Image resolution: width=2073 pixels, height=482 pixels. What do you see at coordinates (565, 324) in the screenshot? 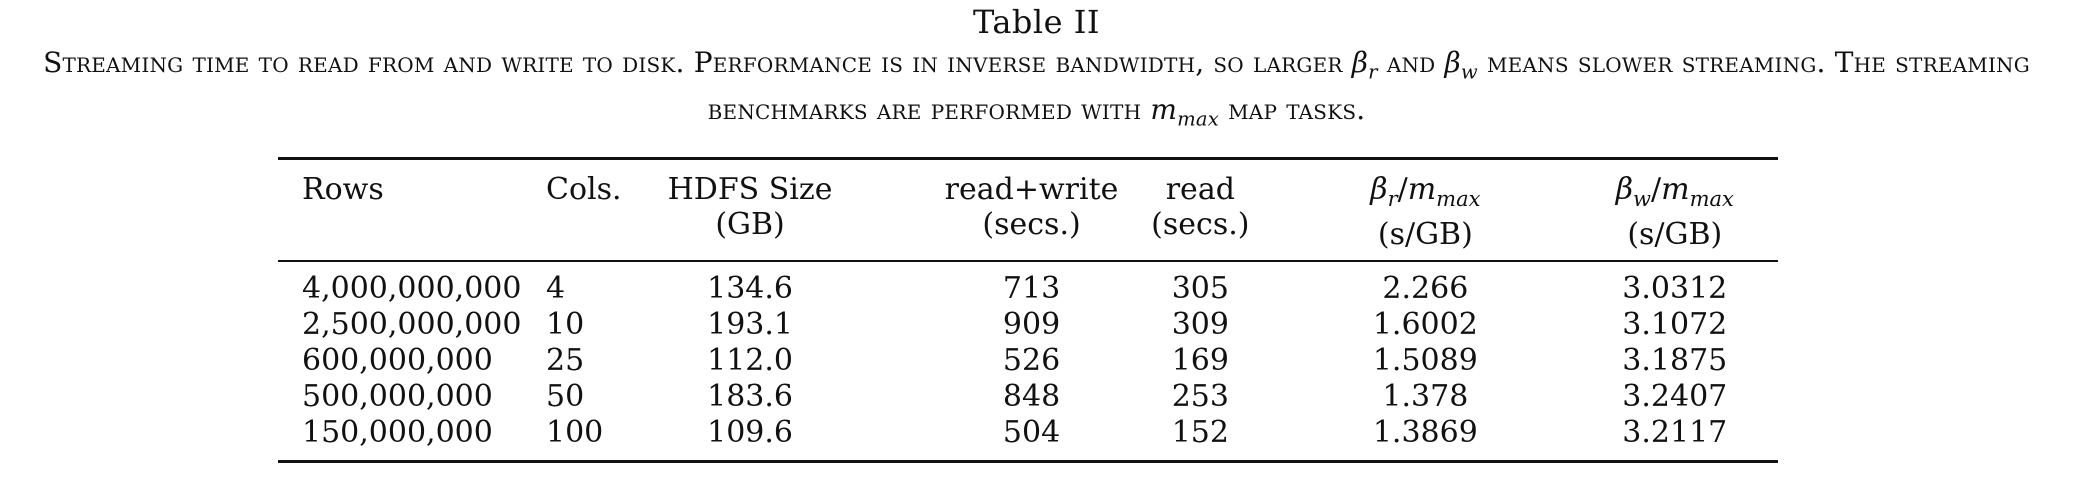
I see `cell-cols: 10` at bounding box center [565, 324].